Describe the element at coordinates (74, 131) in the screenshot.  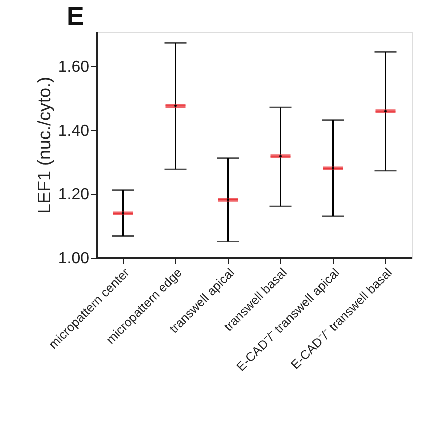
I see `y-tick-label: 1.40` at that location.